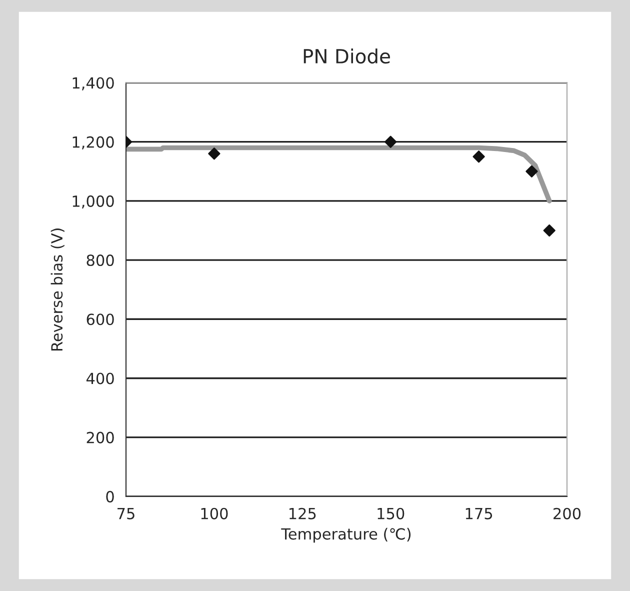 This screenshot has width=630, height=591. What do you see at coordinates (346, 535) in the screenshot?
I see `x-axis-title: Temperature (℃)` at bounding box center [346, 535].